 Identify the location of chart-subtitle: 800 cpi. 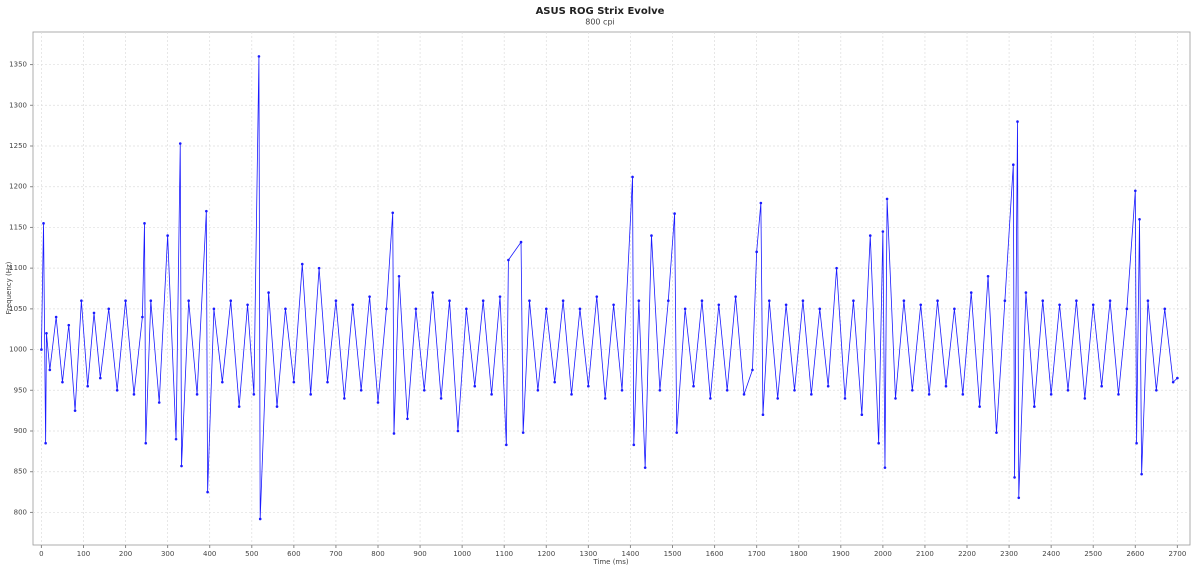
(600, 22).